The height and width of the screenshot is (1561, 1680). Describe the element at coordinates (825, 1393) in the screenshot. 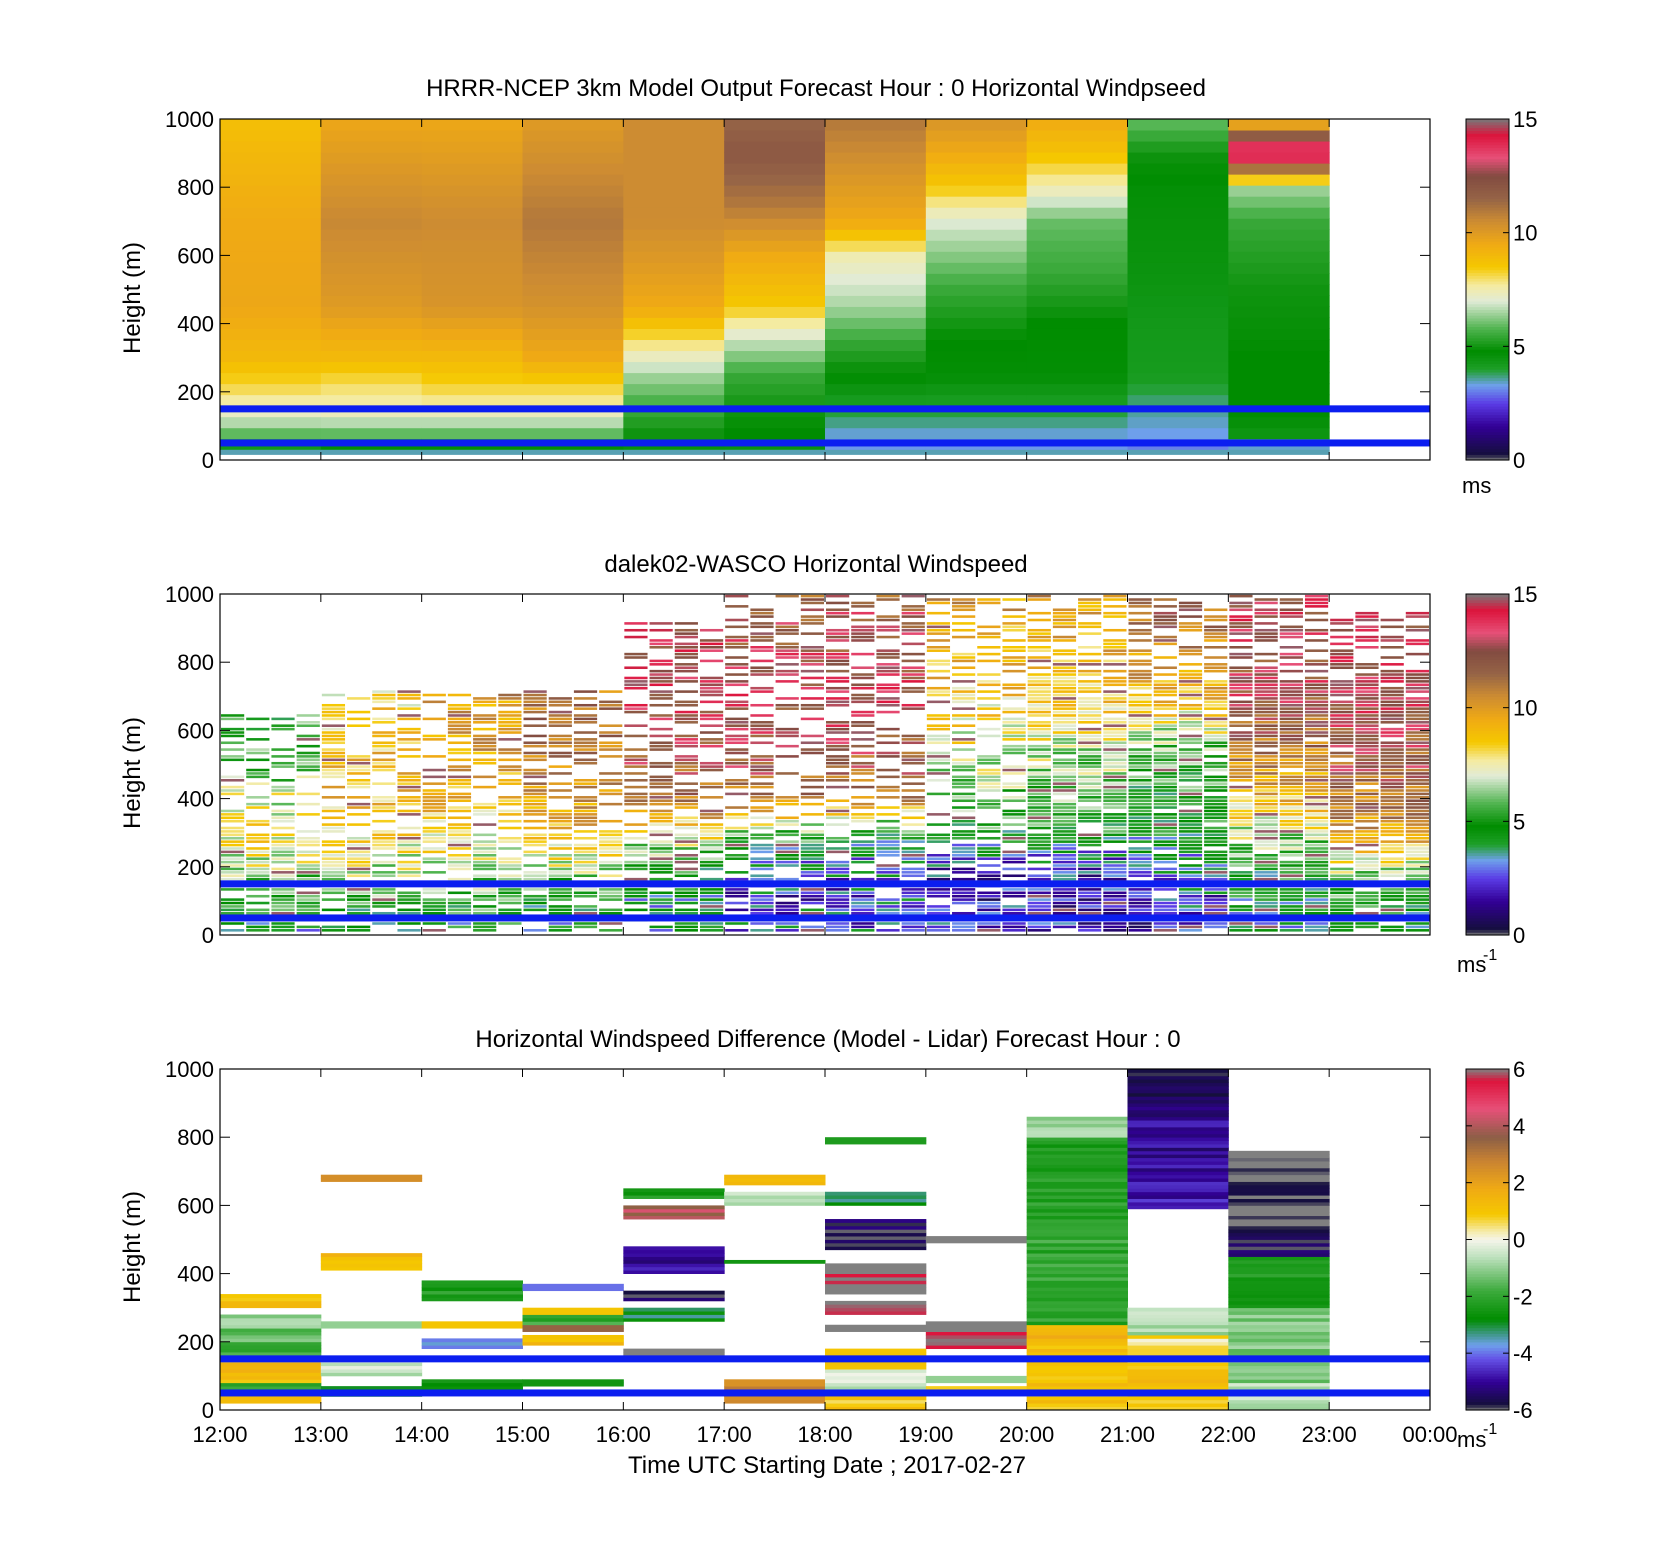

I see `reference-line` at that location.